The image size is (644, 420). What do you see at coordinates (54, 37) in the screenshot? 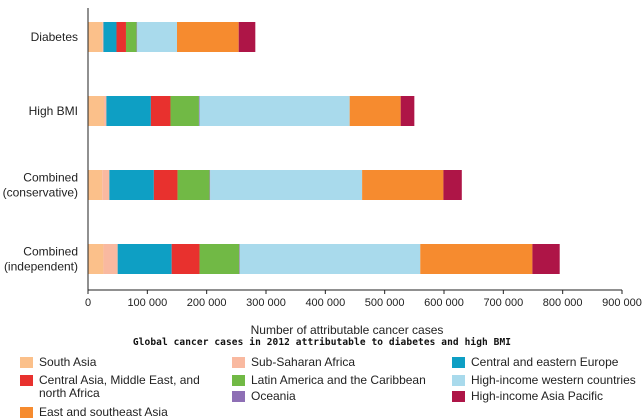
I see `category-label: Diabetes` at bounding box center [54, 37].